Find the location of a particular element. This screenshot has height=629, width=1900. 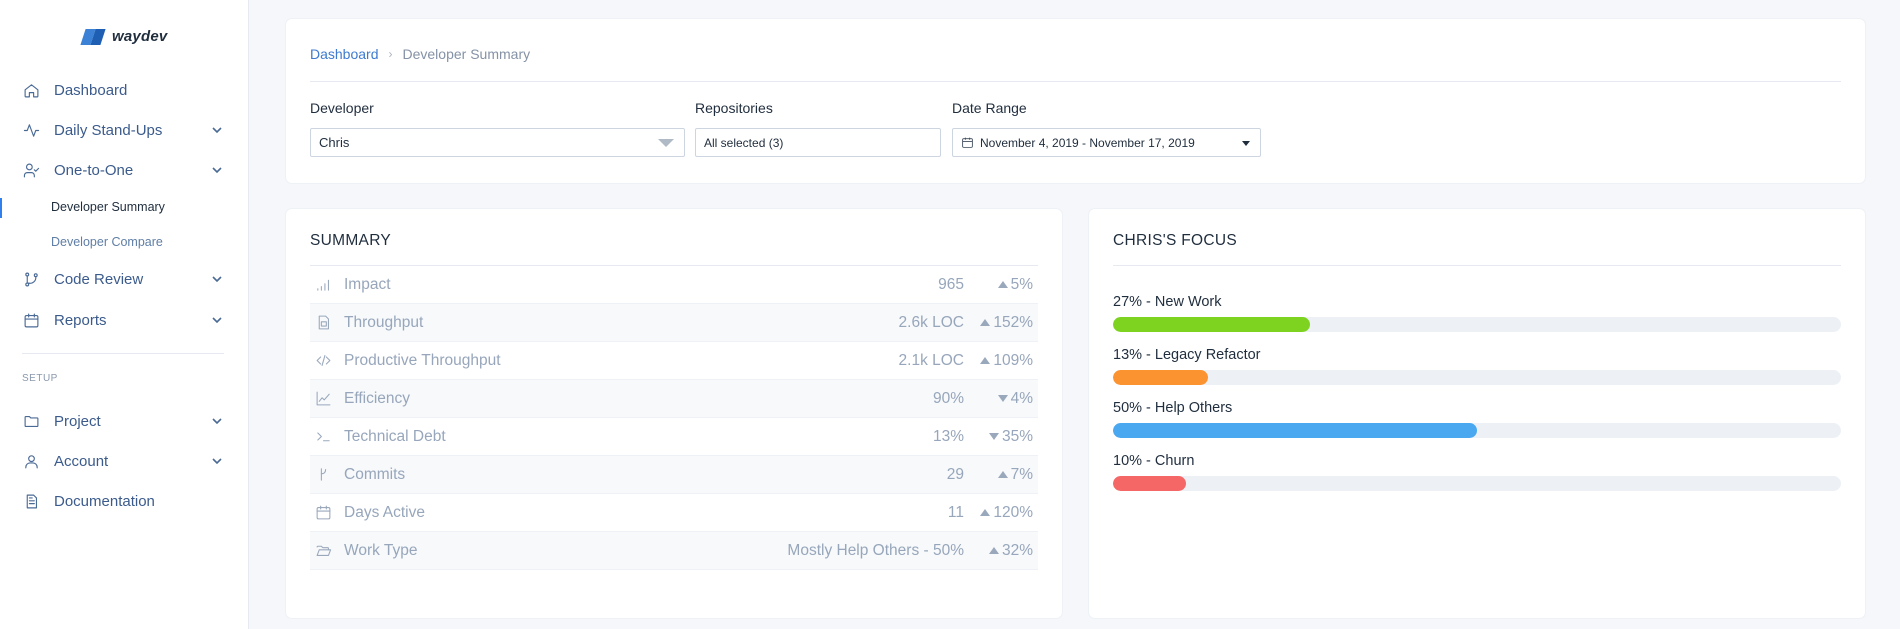

sidebar-item-label: Project is located at coordinates (77, 421).